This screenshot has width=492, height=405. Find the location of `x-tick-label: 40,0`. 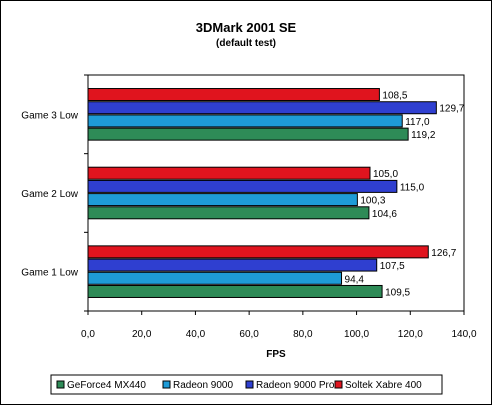

x-tick-label: 40,0 is located at coordinates (196, 334).